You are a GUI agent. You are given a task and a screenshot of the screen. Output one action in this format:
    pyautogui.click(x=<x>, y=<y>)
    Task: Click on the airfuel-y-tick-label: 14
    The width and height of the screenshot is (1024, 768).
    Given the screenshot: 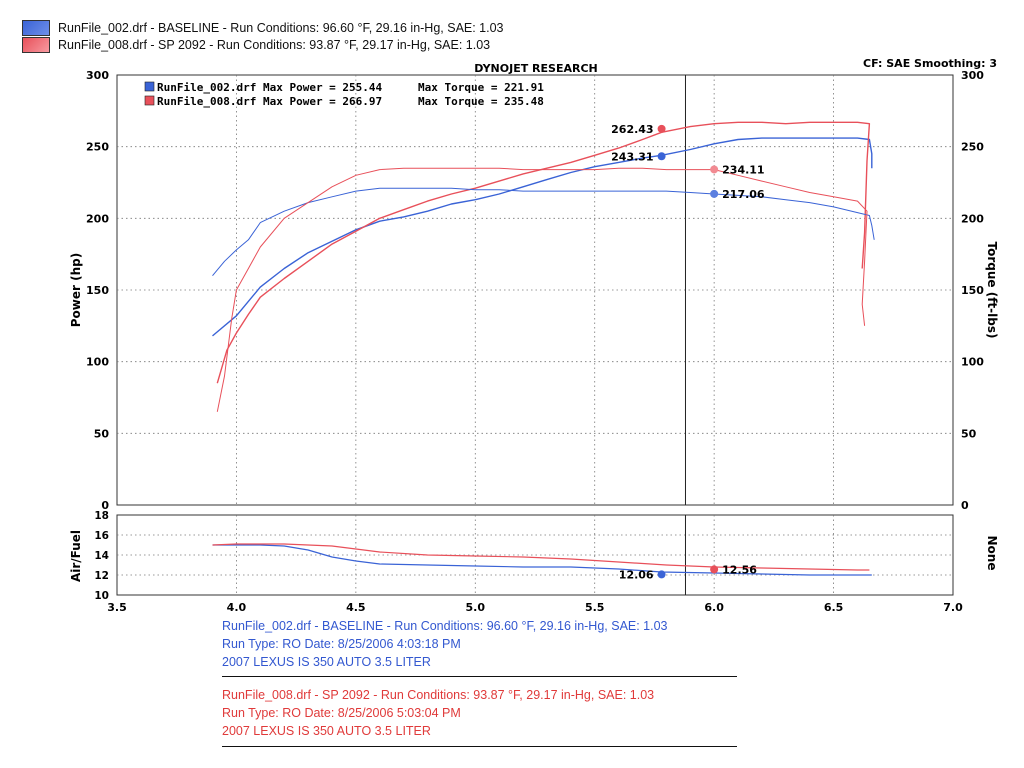 What is the action you would take?
    pyautogui.click(x=101, y=556)
    